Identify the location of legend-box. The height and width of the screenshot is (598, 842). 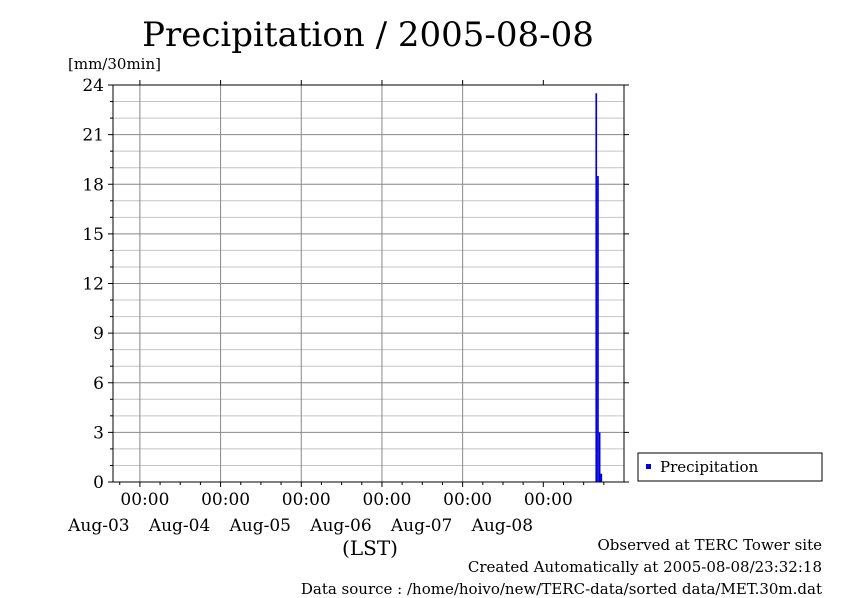
(730, 467).